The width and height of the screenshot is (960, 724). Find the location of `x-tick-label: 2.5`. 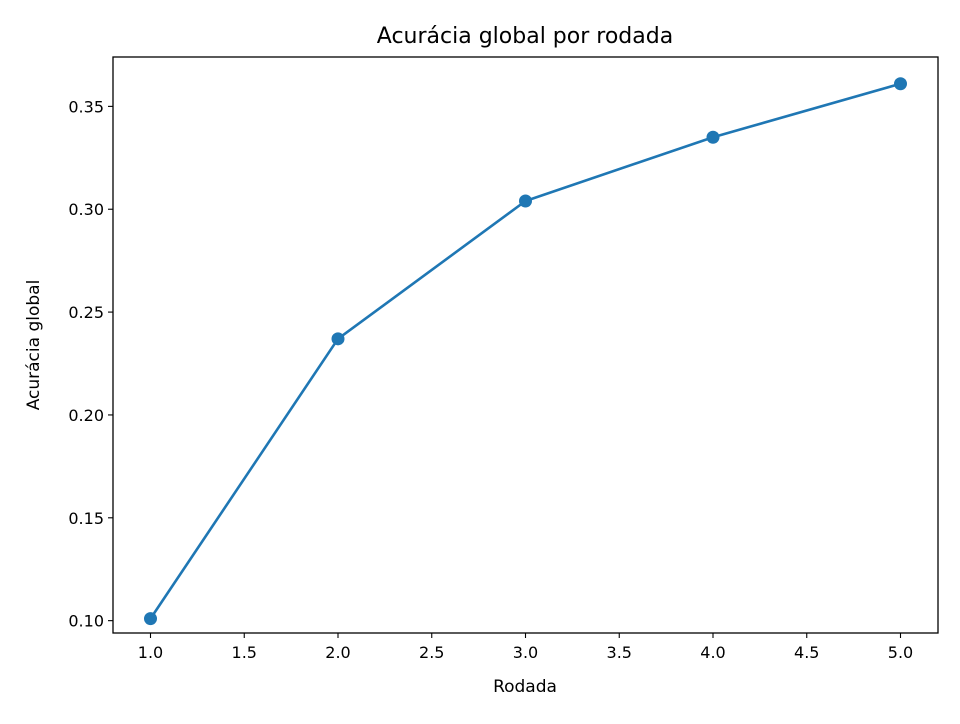

x-tick-label: 2.5 is located at coordinates (431, 652).